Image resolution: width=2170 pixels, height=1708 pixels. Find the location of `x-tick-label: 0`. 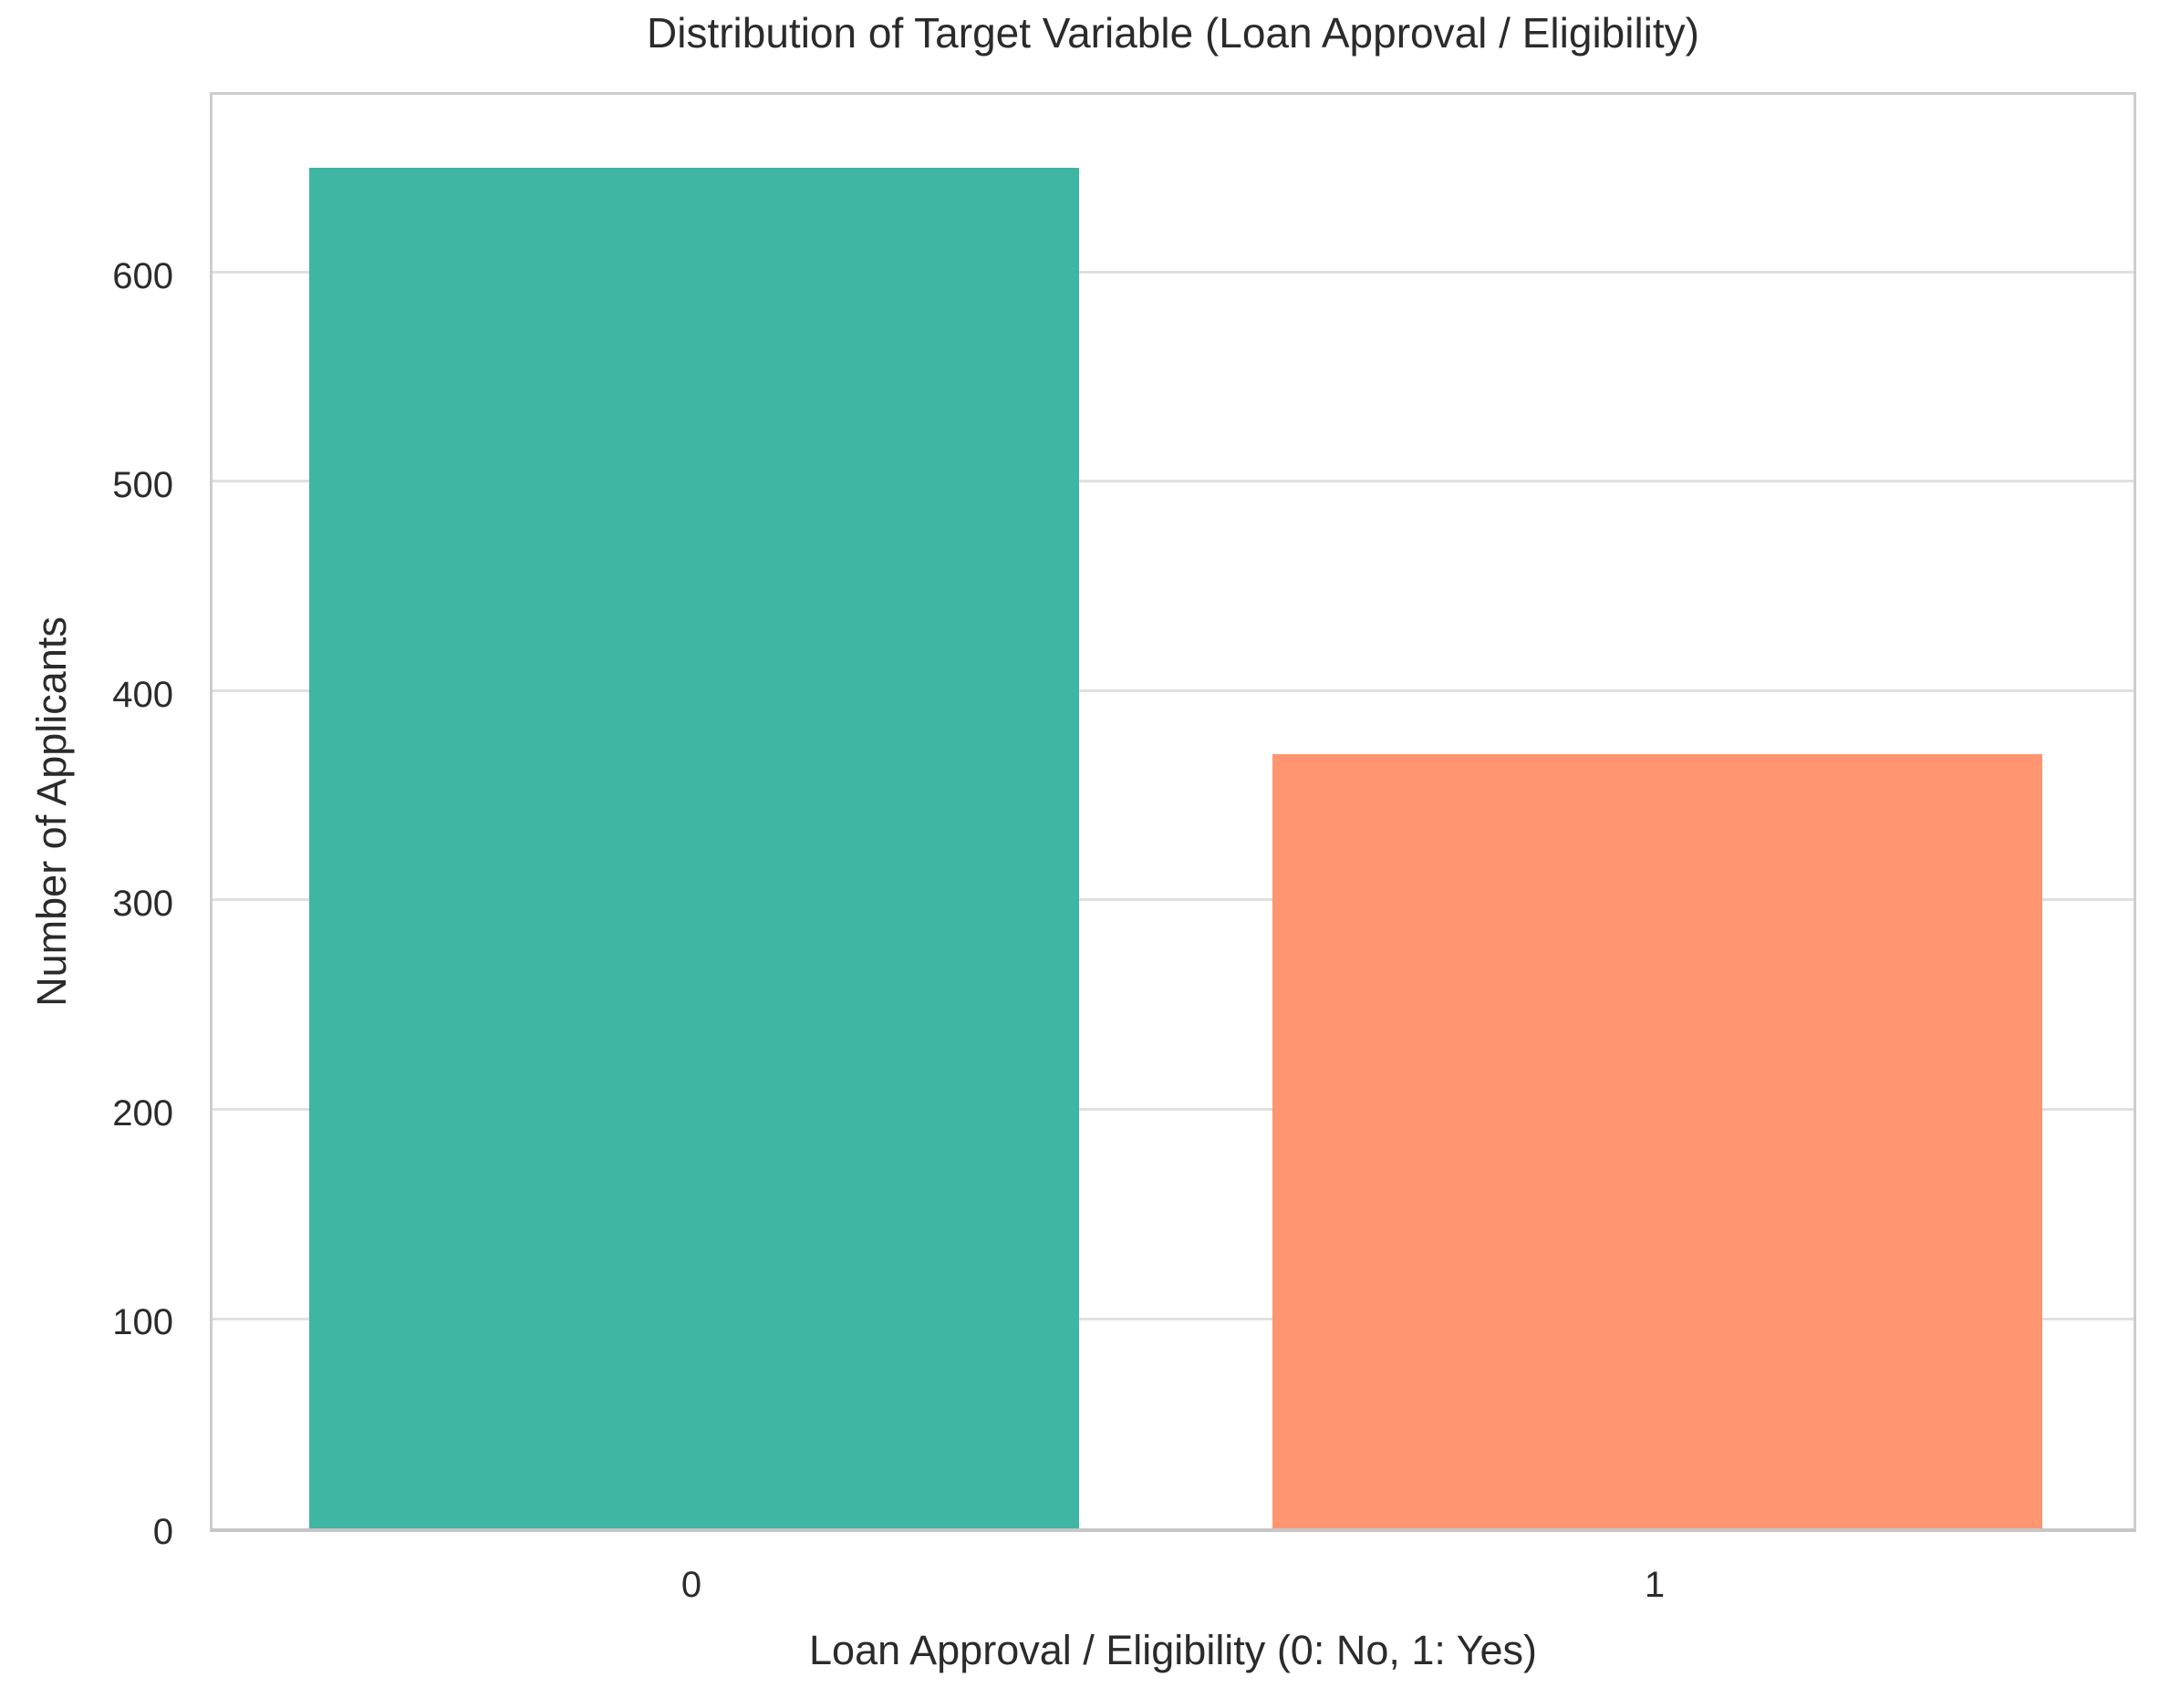

x-tick-label: 0 is located at coordinates (691, 1585).